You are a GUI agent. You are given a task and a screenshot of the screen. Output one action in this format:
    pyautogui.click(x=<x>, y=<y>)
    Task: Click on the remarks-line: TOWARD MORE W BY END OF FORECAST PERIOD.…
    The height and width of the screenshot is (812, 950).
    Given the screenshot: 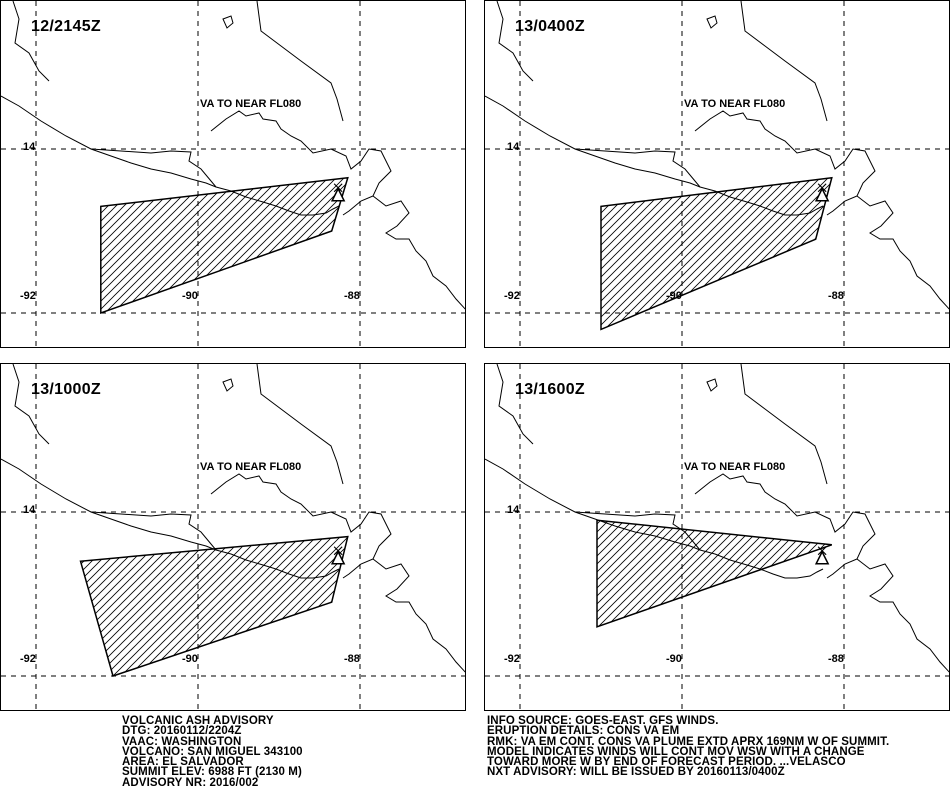 What is the action you would take?
    pyautogui.click(x=666, y=762)
    